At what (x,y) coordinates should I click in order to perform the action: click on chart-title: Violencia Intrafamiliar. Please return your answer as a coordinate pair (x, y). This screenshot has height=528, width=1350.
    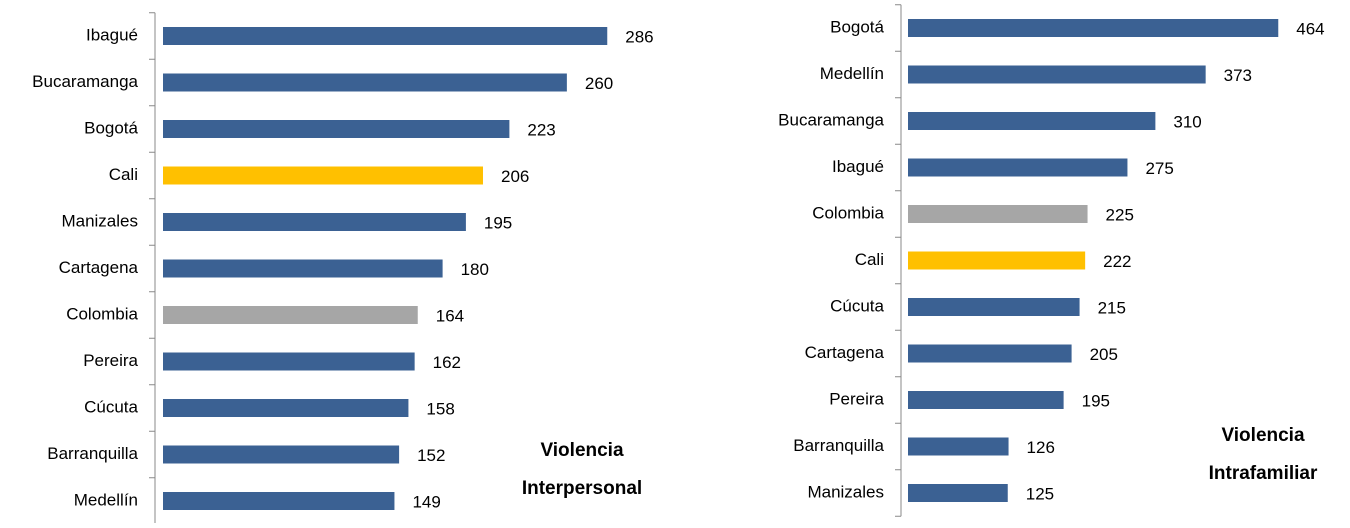
    Looking at the image, I should click on (1263, 454).